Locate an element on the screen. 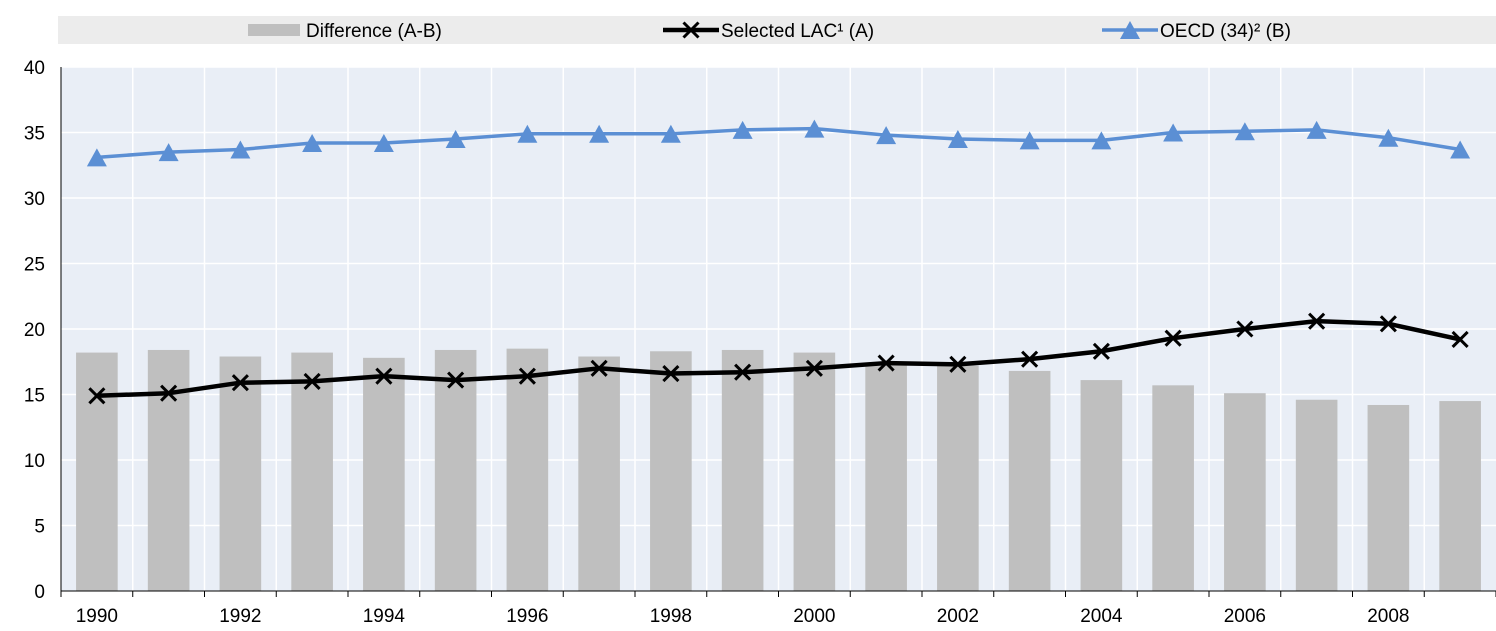  y-tick-label: 30 is located at coordinates (34, 199).